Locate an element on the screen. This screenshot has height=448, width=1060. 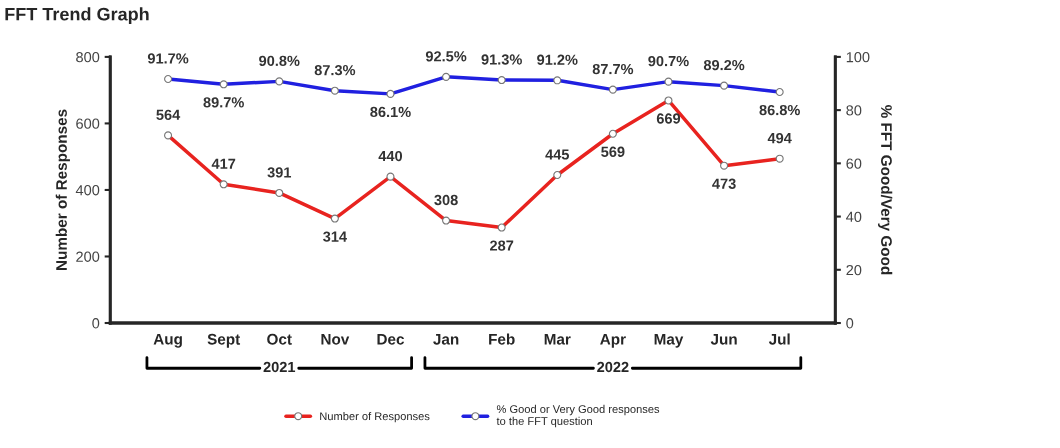
y-tick-label: 200 is located at coordinates (88, 256).